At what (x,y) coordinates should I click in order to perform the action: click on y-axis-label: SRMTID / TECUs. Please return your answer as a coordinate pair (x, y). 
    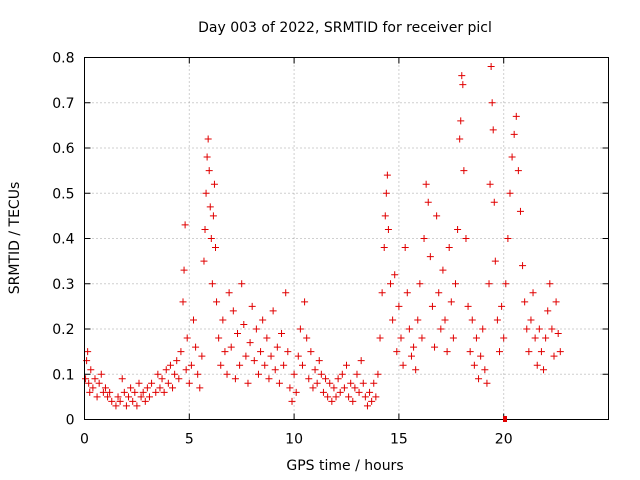
    Looking at the image, I should click on (15, 238).